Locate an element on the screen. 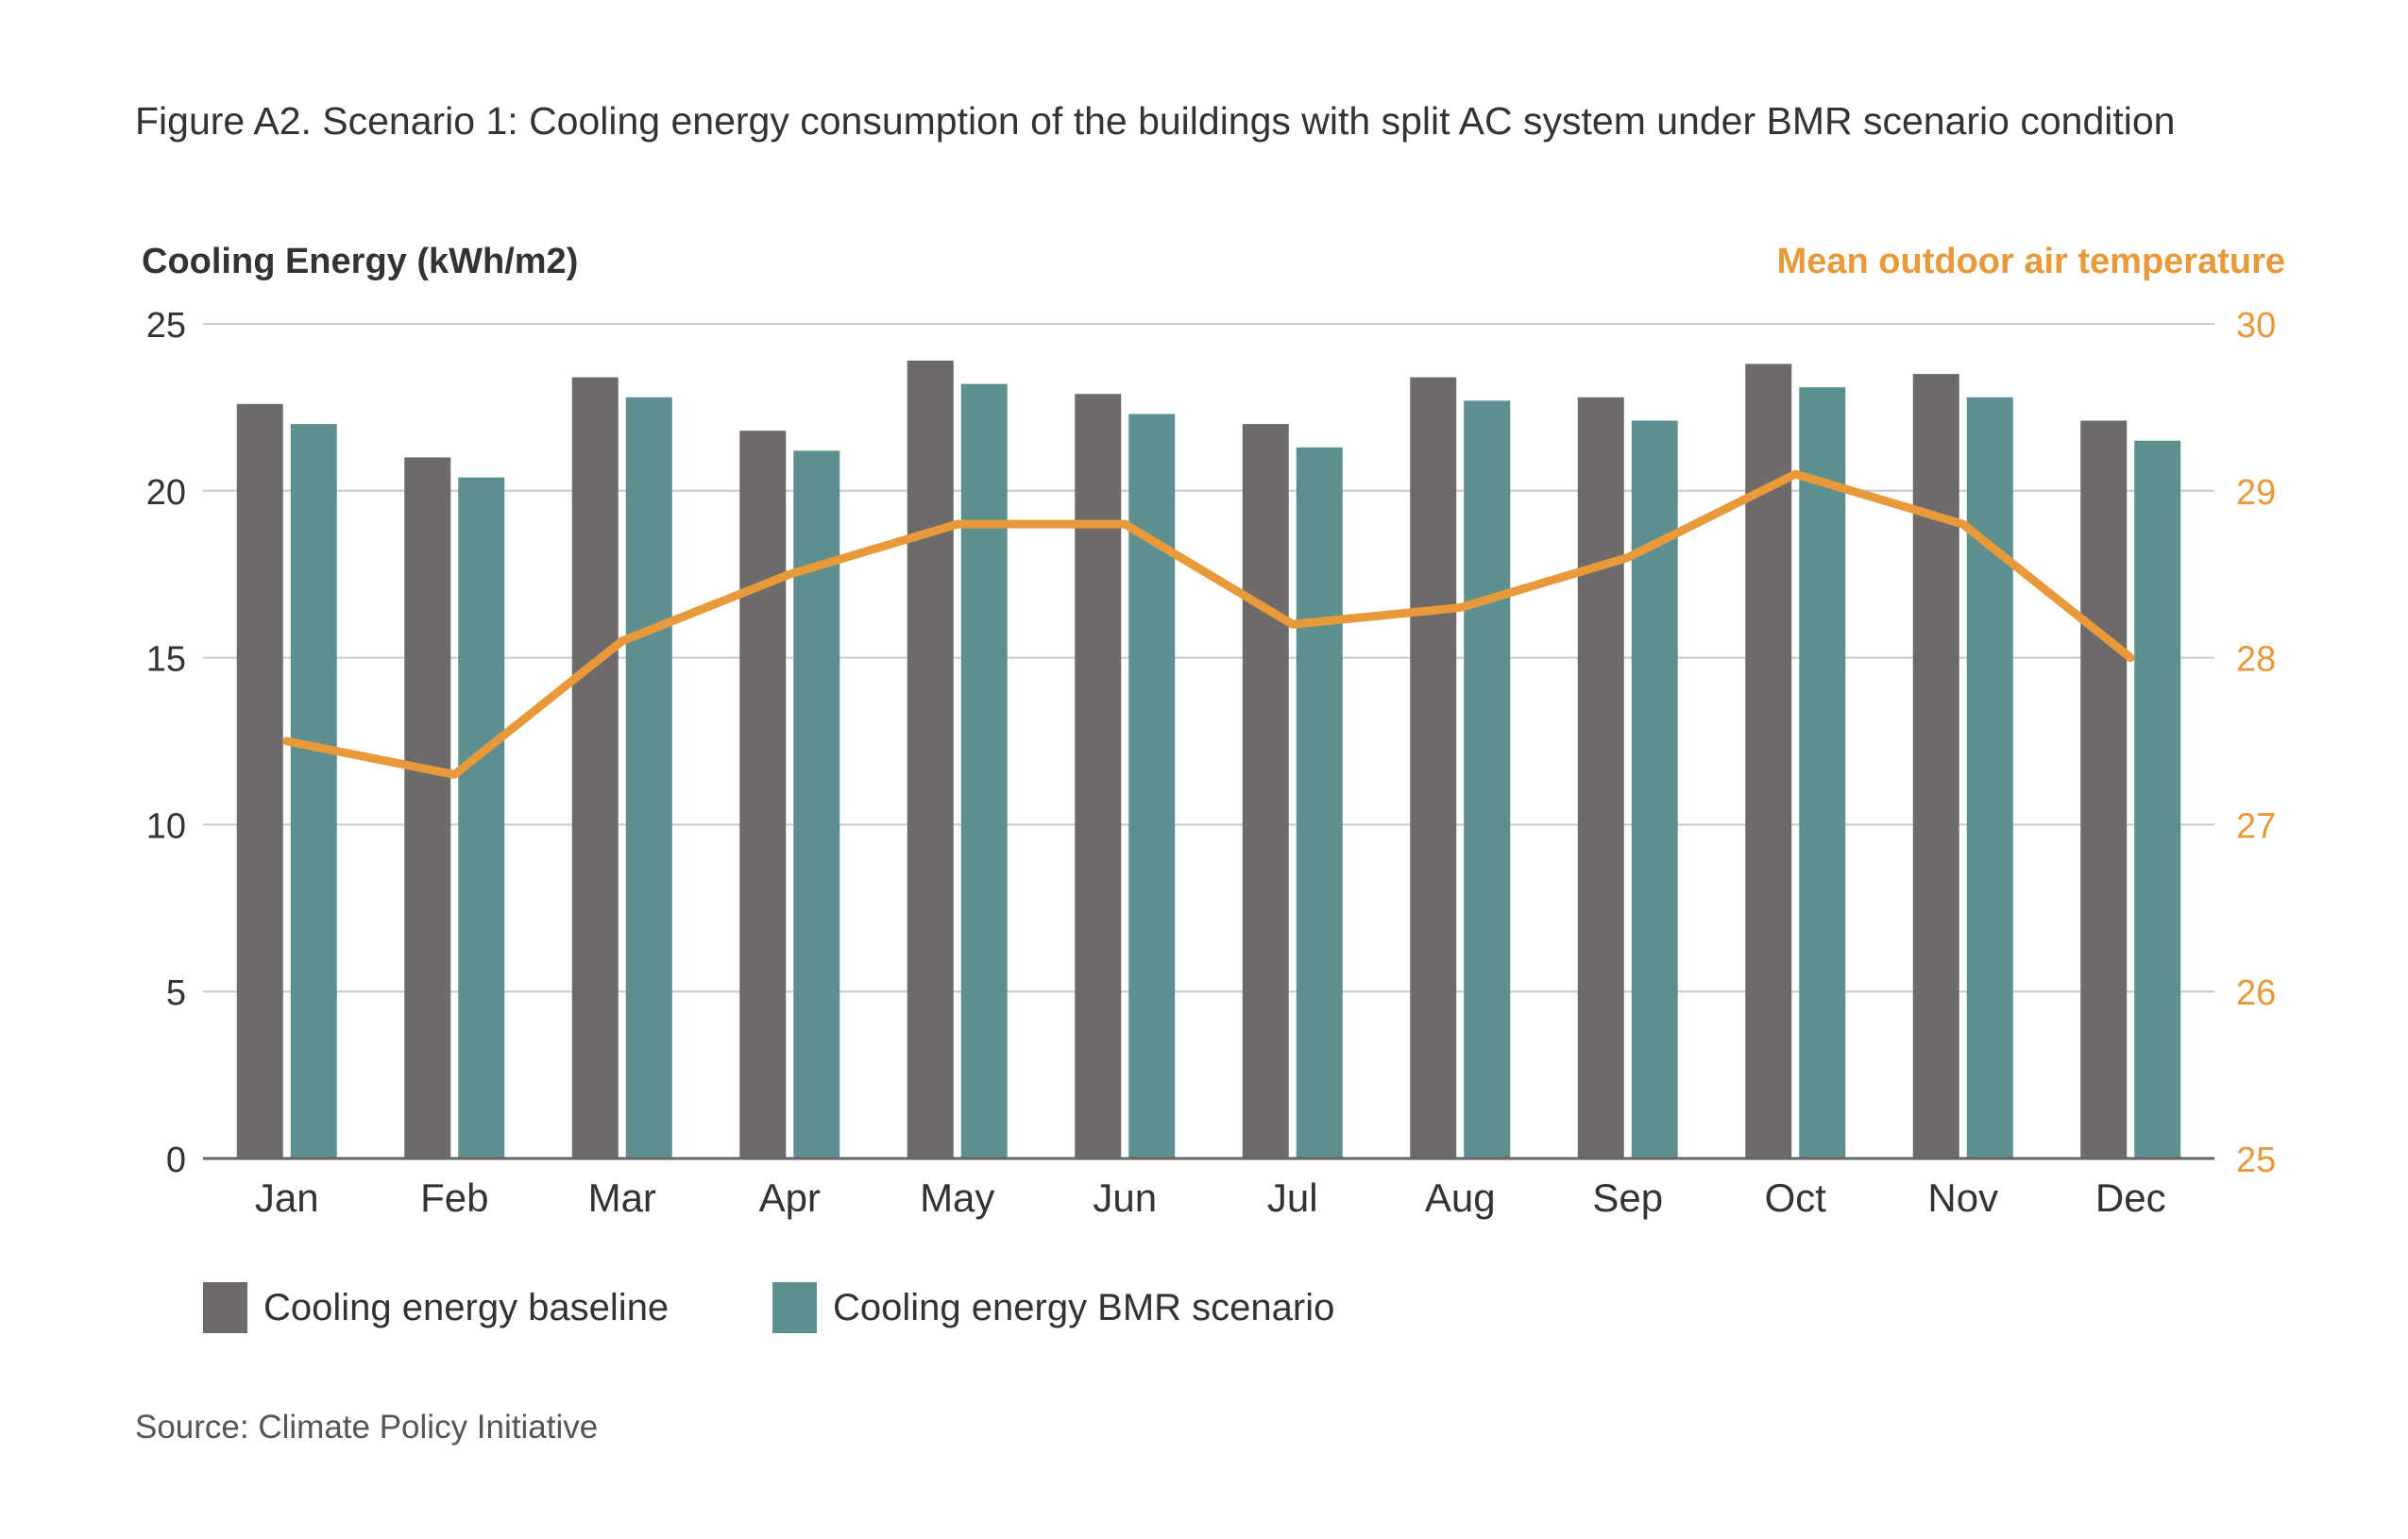 This screenshot has height=1539, width=2408. right-axis-tick-label: 25 is located at coordinates (2256, 1161).